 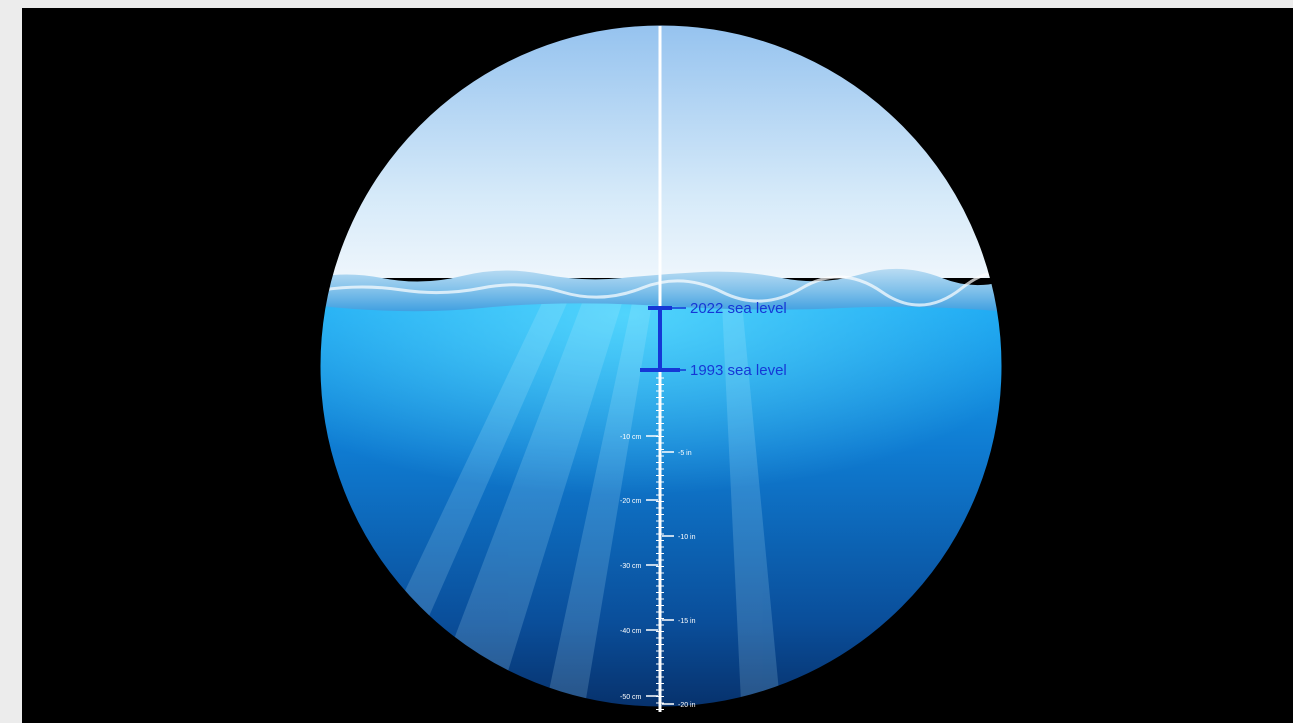 I want to click on inch-label: -20 in, so click(x=687, y=705).